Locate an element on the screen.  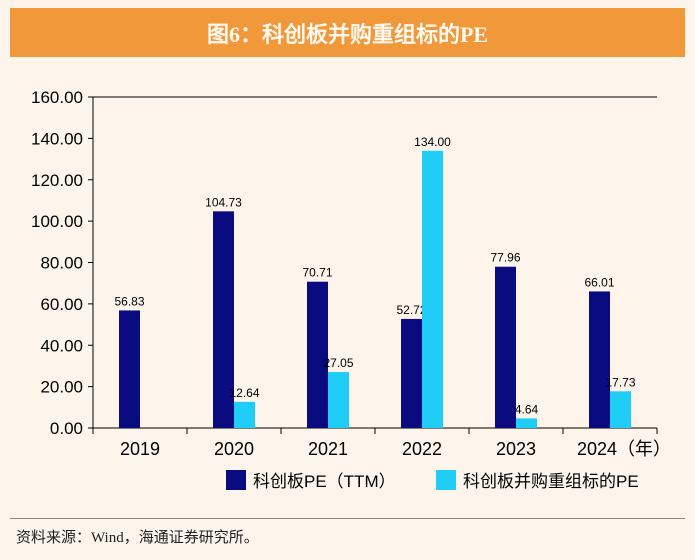
data-label: 104.73 is located at coordinates (223, 202).